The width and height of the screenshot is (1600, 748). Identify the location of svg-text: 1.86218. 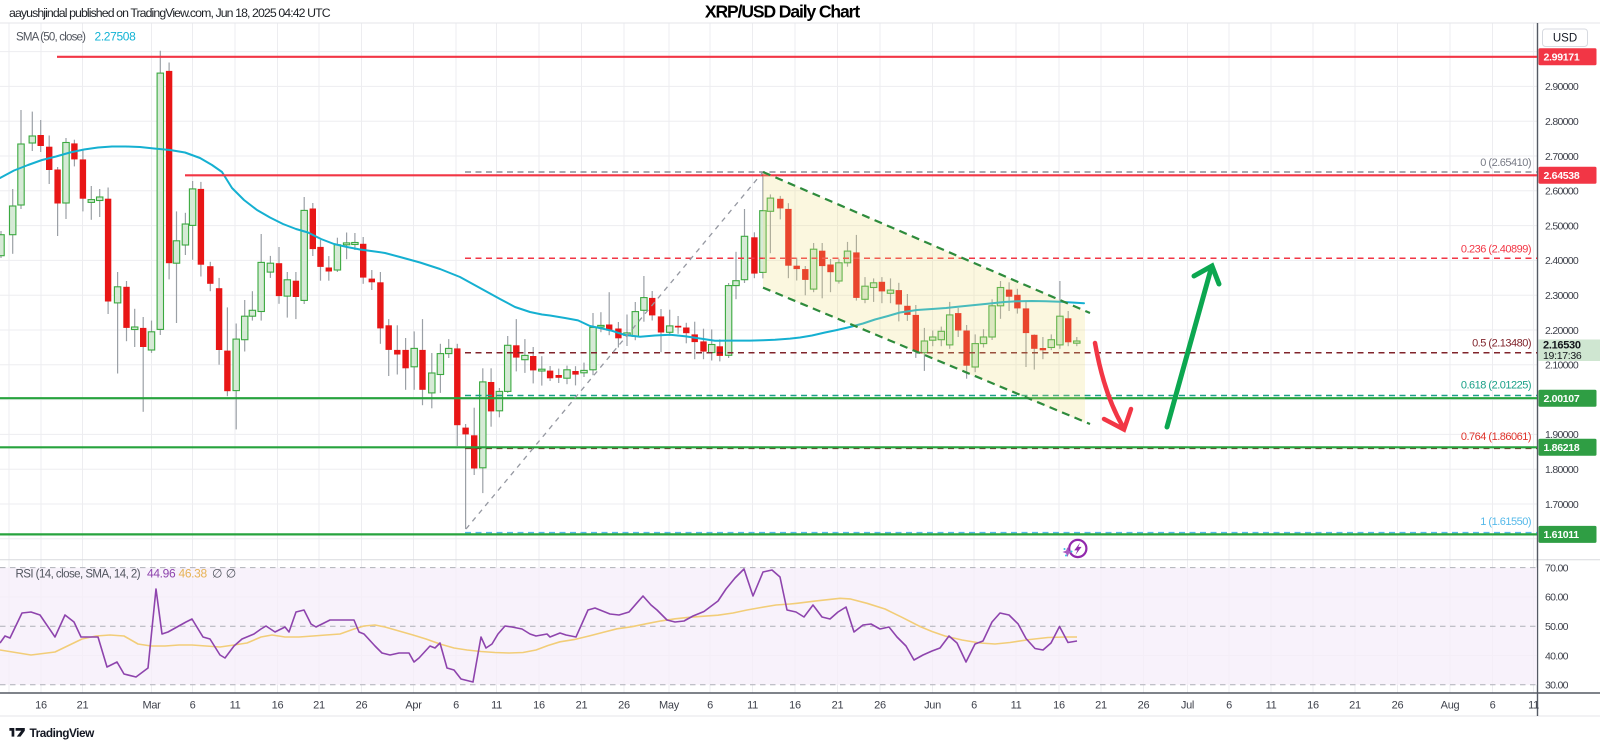
(1562, 448).